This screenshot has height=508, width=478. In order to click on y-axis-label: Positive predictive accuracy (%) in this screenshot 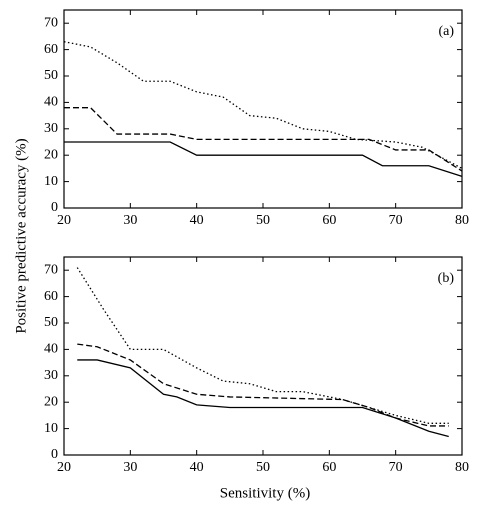, I will do `click(21, 235)`.